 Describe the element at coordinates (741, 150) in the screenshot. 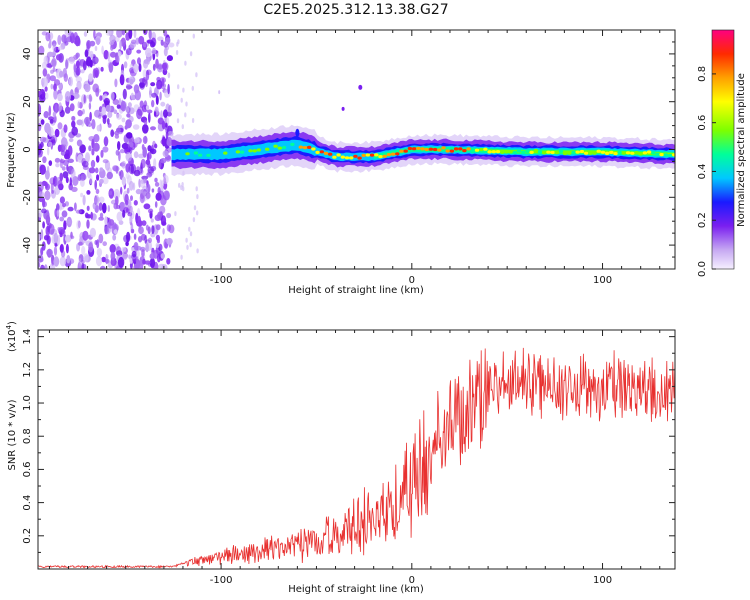

I see `colorbar-label: Normalized spectral amplitude` at that location.